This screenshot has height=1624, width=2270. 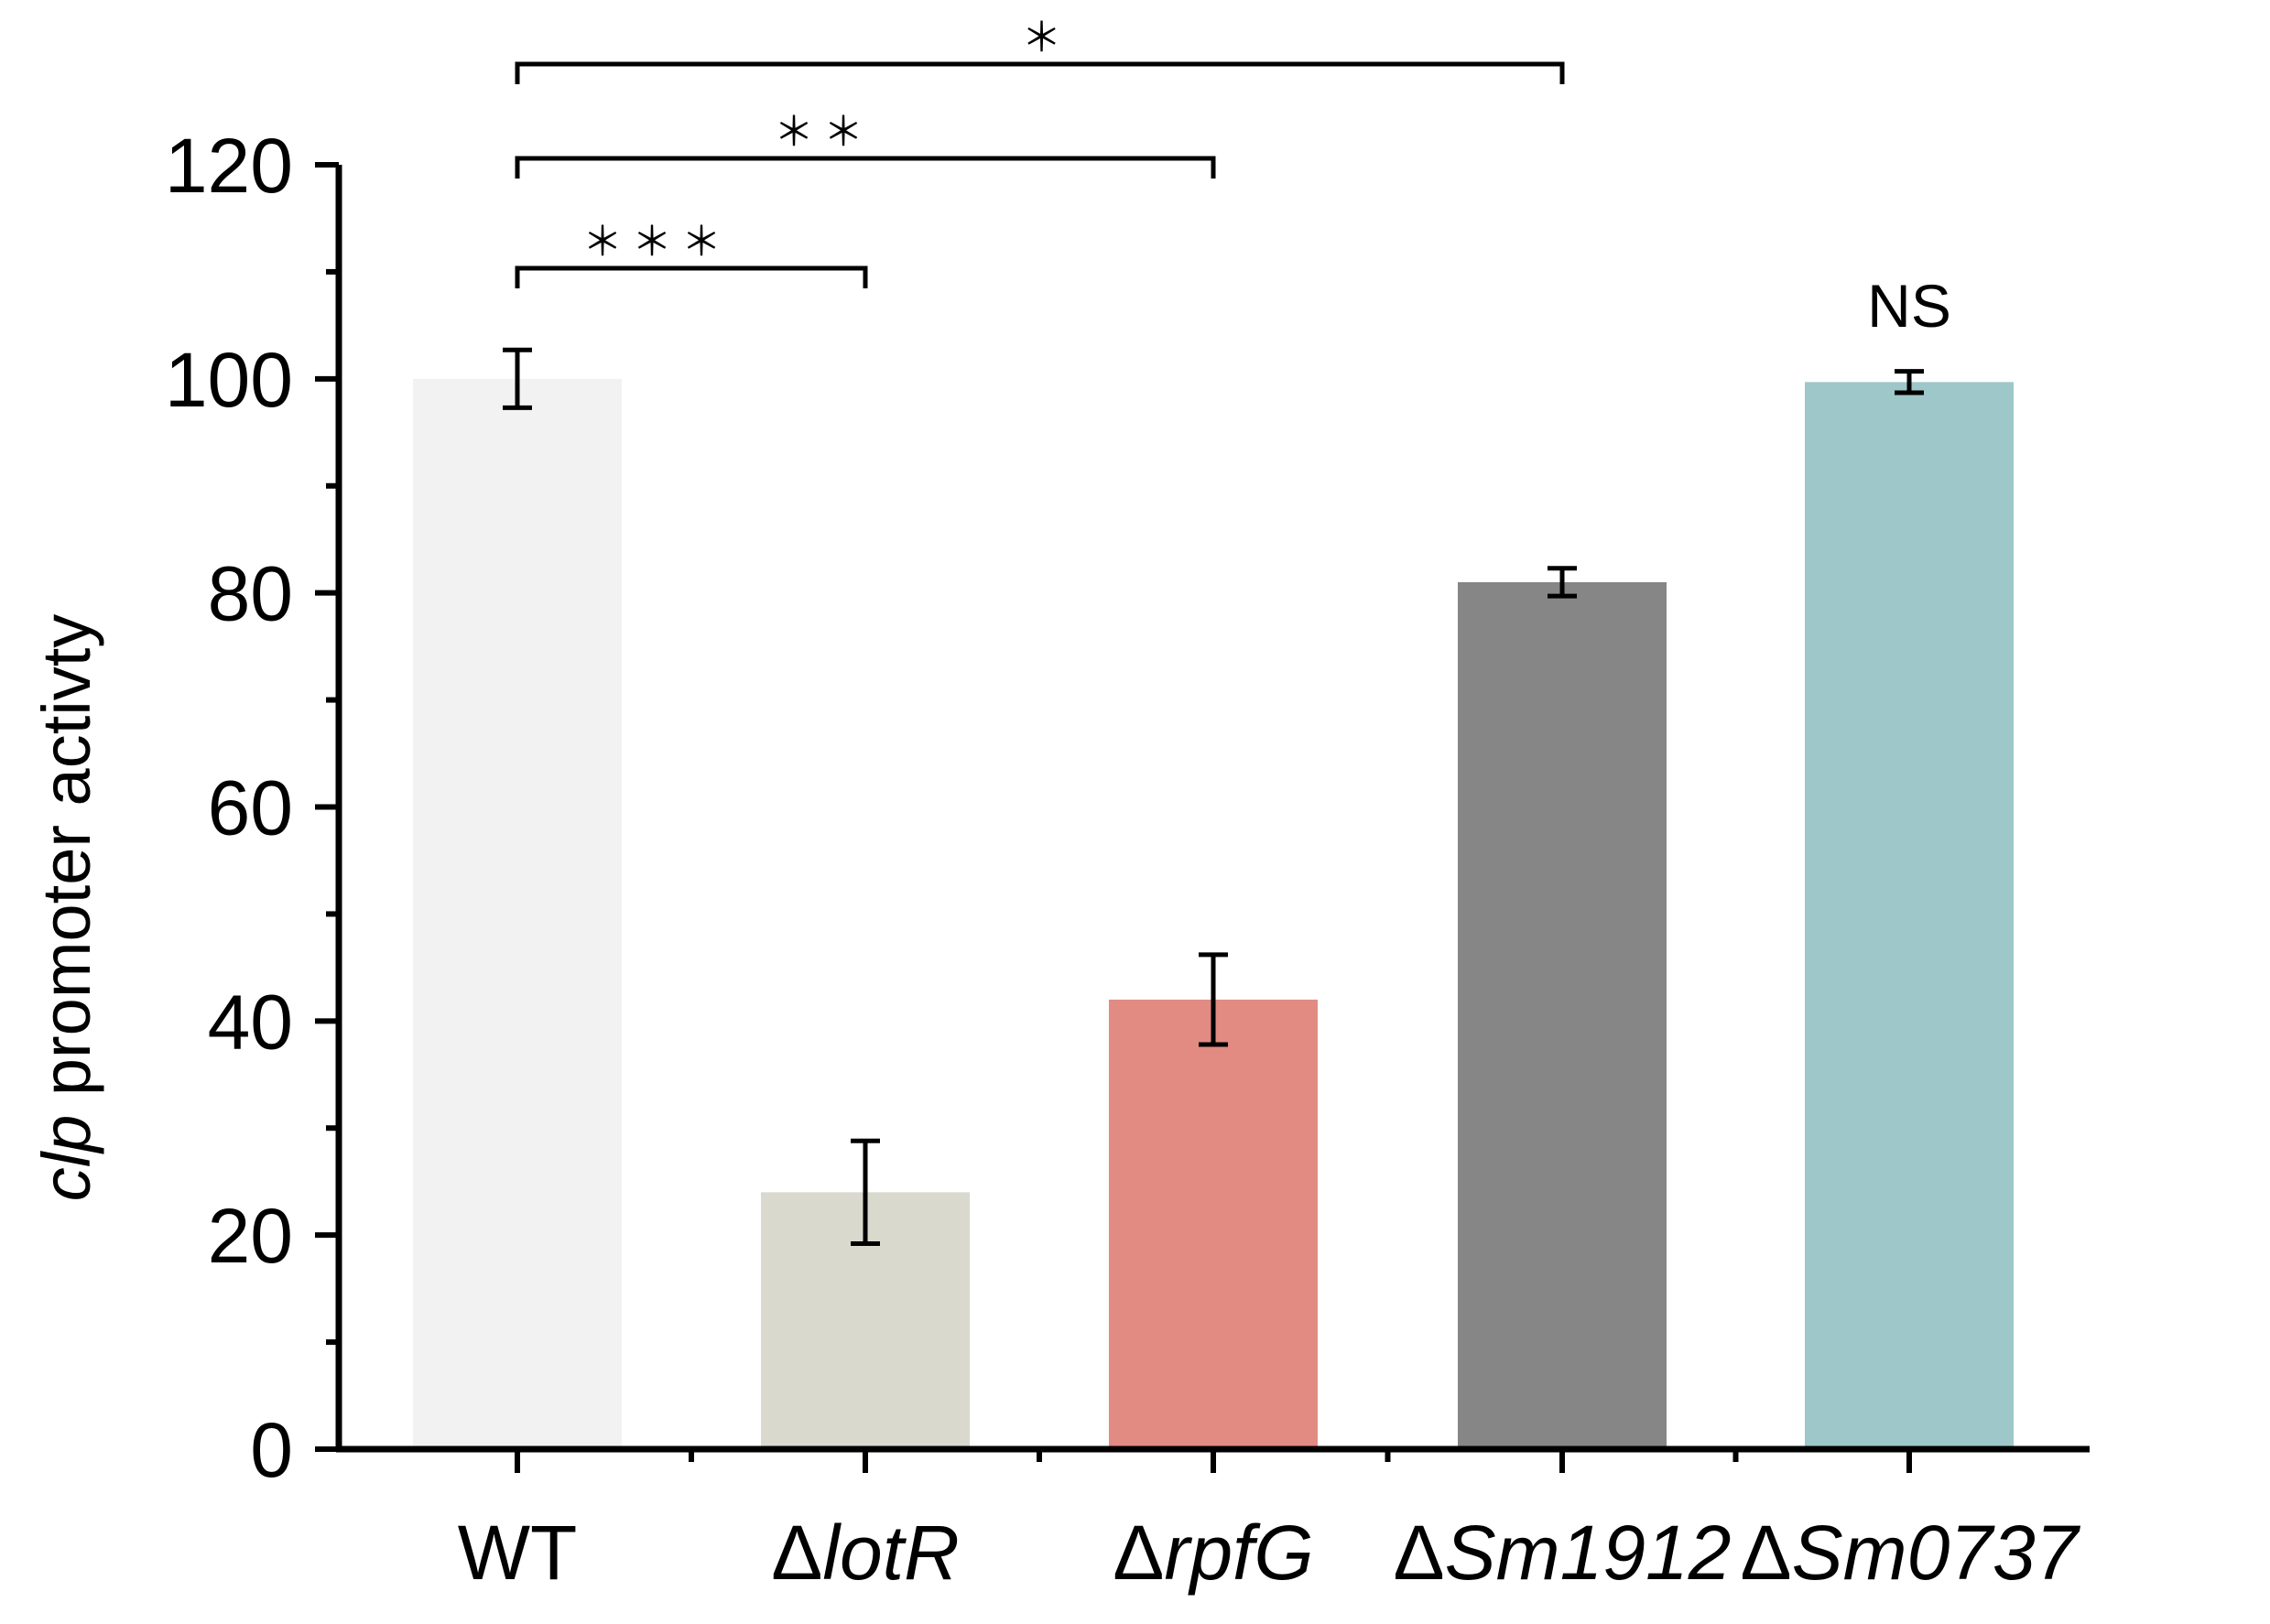 I want to click on x-category-label: ΔSm1912, so click(x=1563, y=1553).